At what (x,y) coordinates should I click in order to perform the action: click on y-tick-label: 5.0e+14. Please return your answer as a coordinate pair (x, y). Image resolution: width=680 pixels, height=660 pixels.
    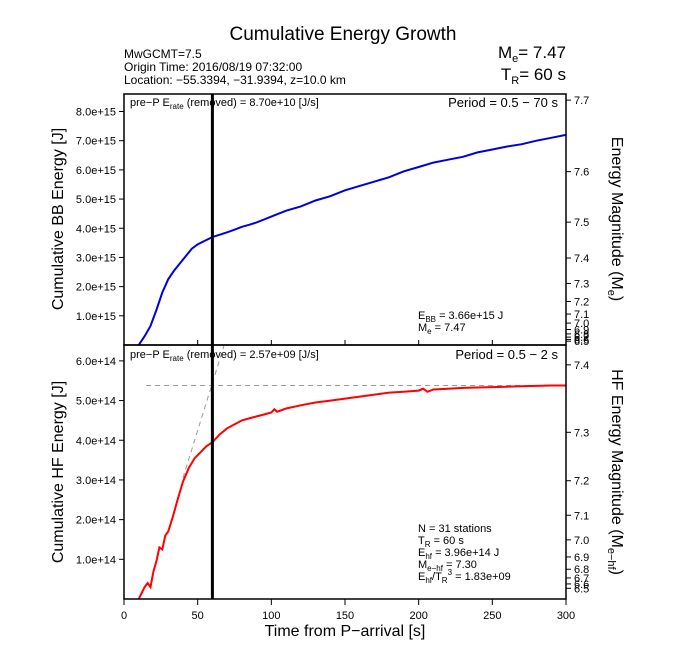
    Looking at the image, I should click on (96, 402).